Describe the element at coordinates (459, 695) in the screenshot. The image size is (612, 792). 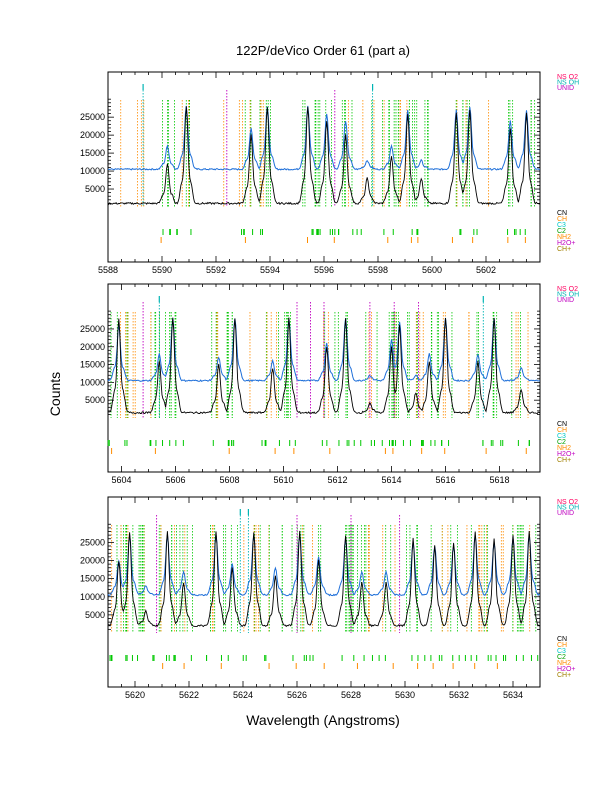
I see `x-tick-label: 5632` at that location.